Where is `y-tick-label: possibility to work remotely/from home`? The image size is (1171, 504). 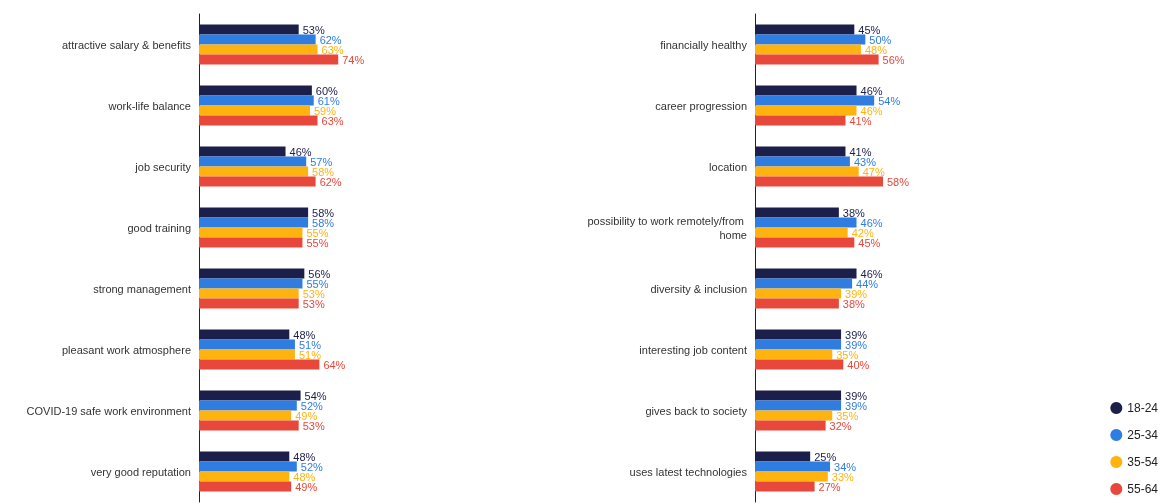 y-tick-label: possibility to work remotely/from home is located at coordinates (667, 227).